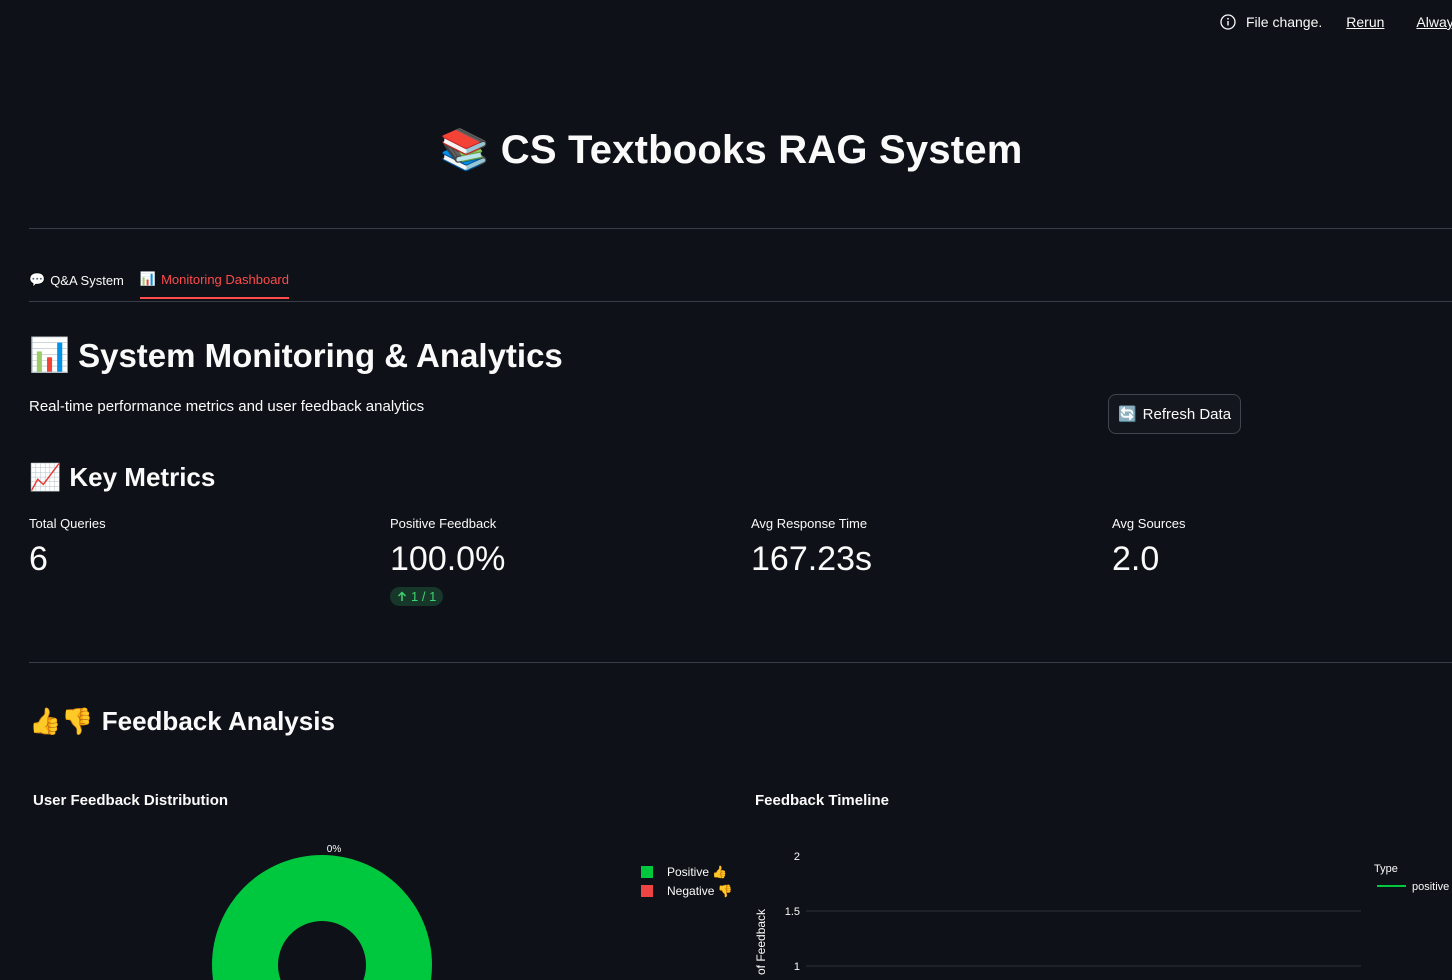  What do you see at coordinates (218, 721) in the screenshot?
I see `feedback-analysis-title: Feedback Analysis` at bounding box center [218, 721].